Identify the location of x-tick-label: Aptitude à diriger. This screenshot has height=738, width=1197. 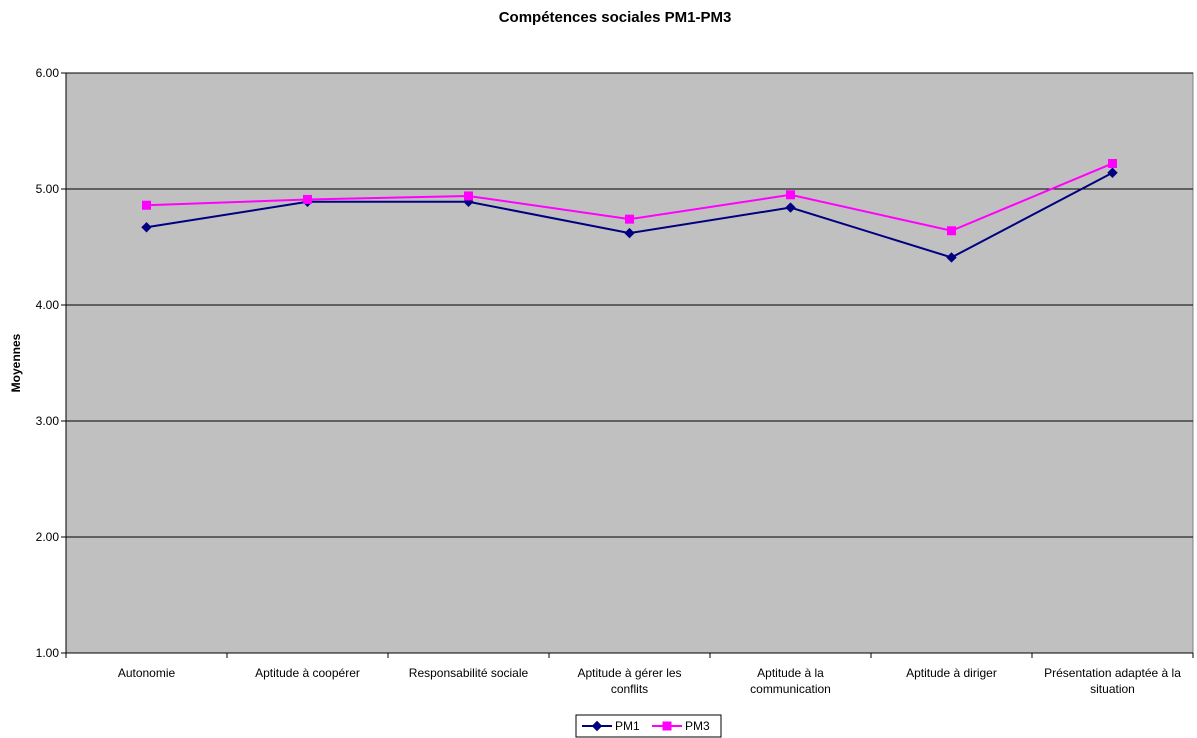
(951, 673).